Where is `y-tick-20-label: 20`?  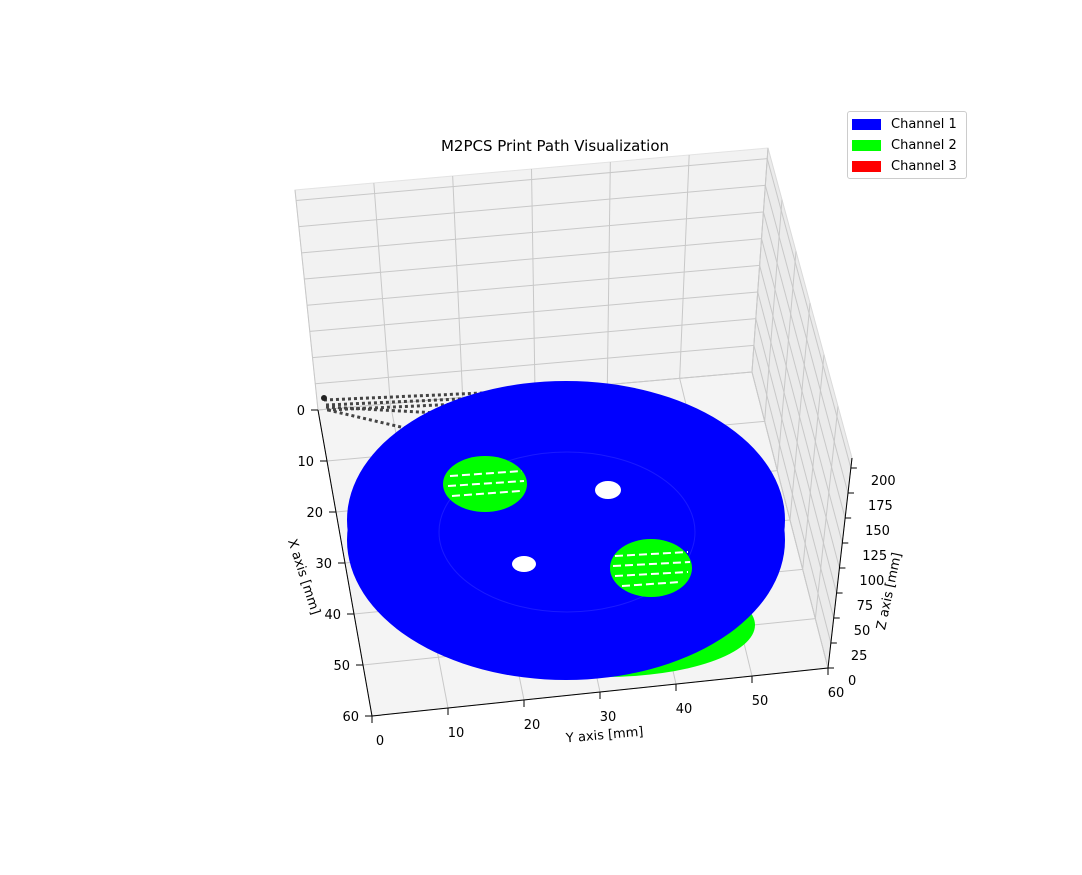 y-tick-20-label: 20 is located at coordinates (532, 725).